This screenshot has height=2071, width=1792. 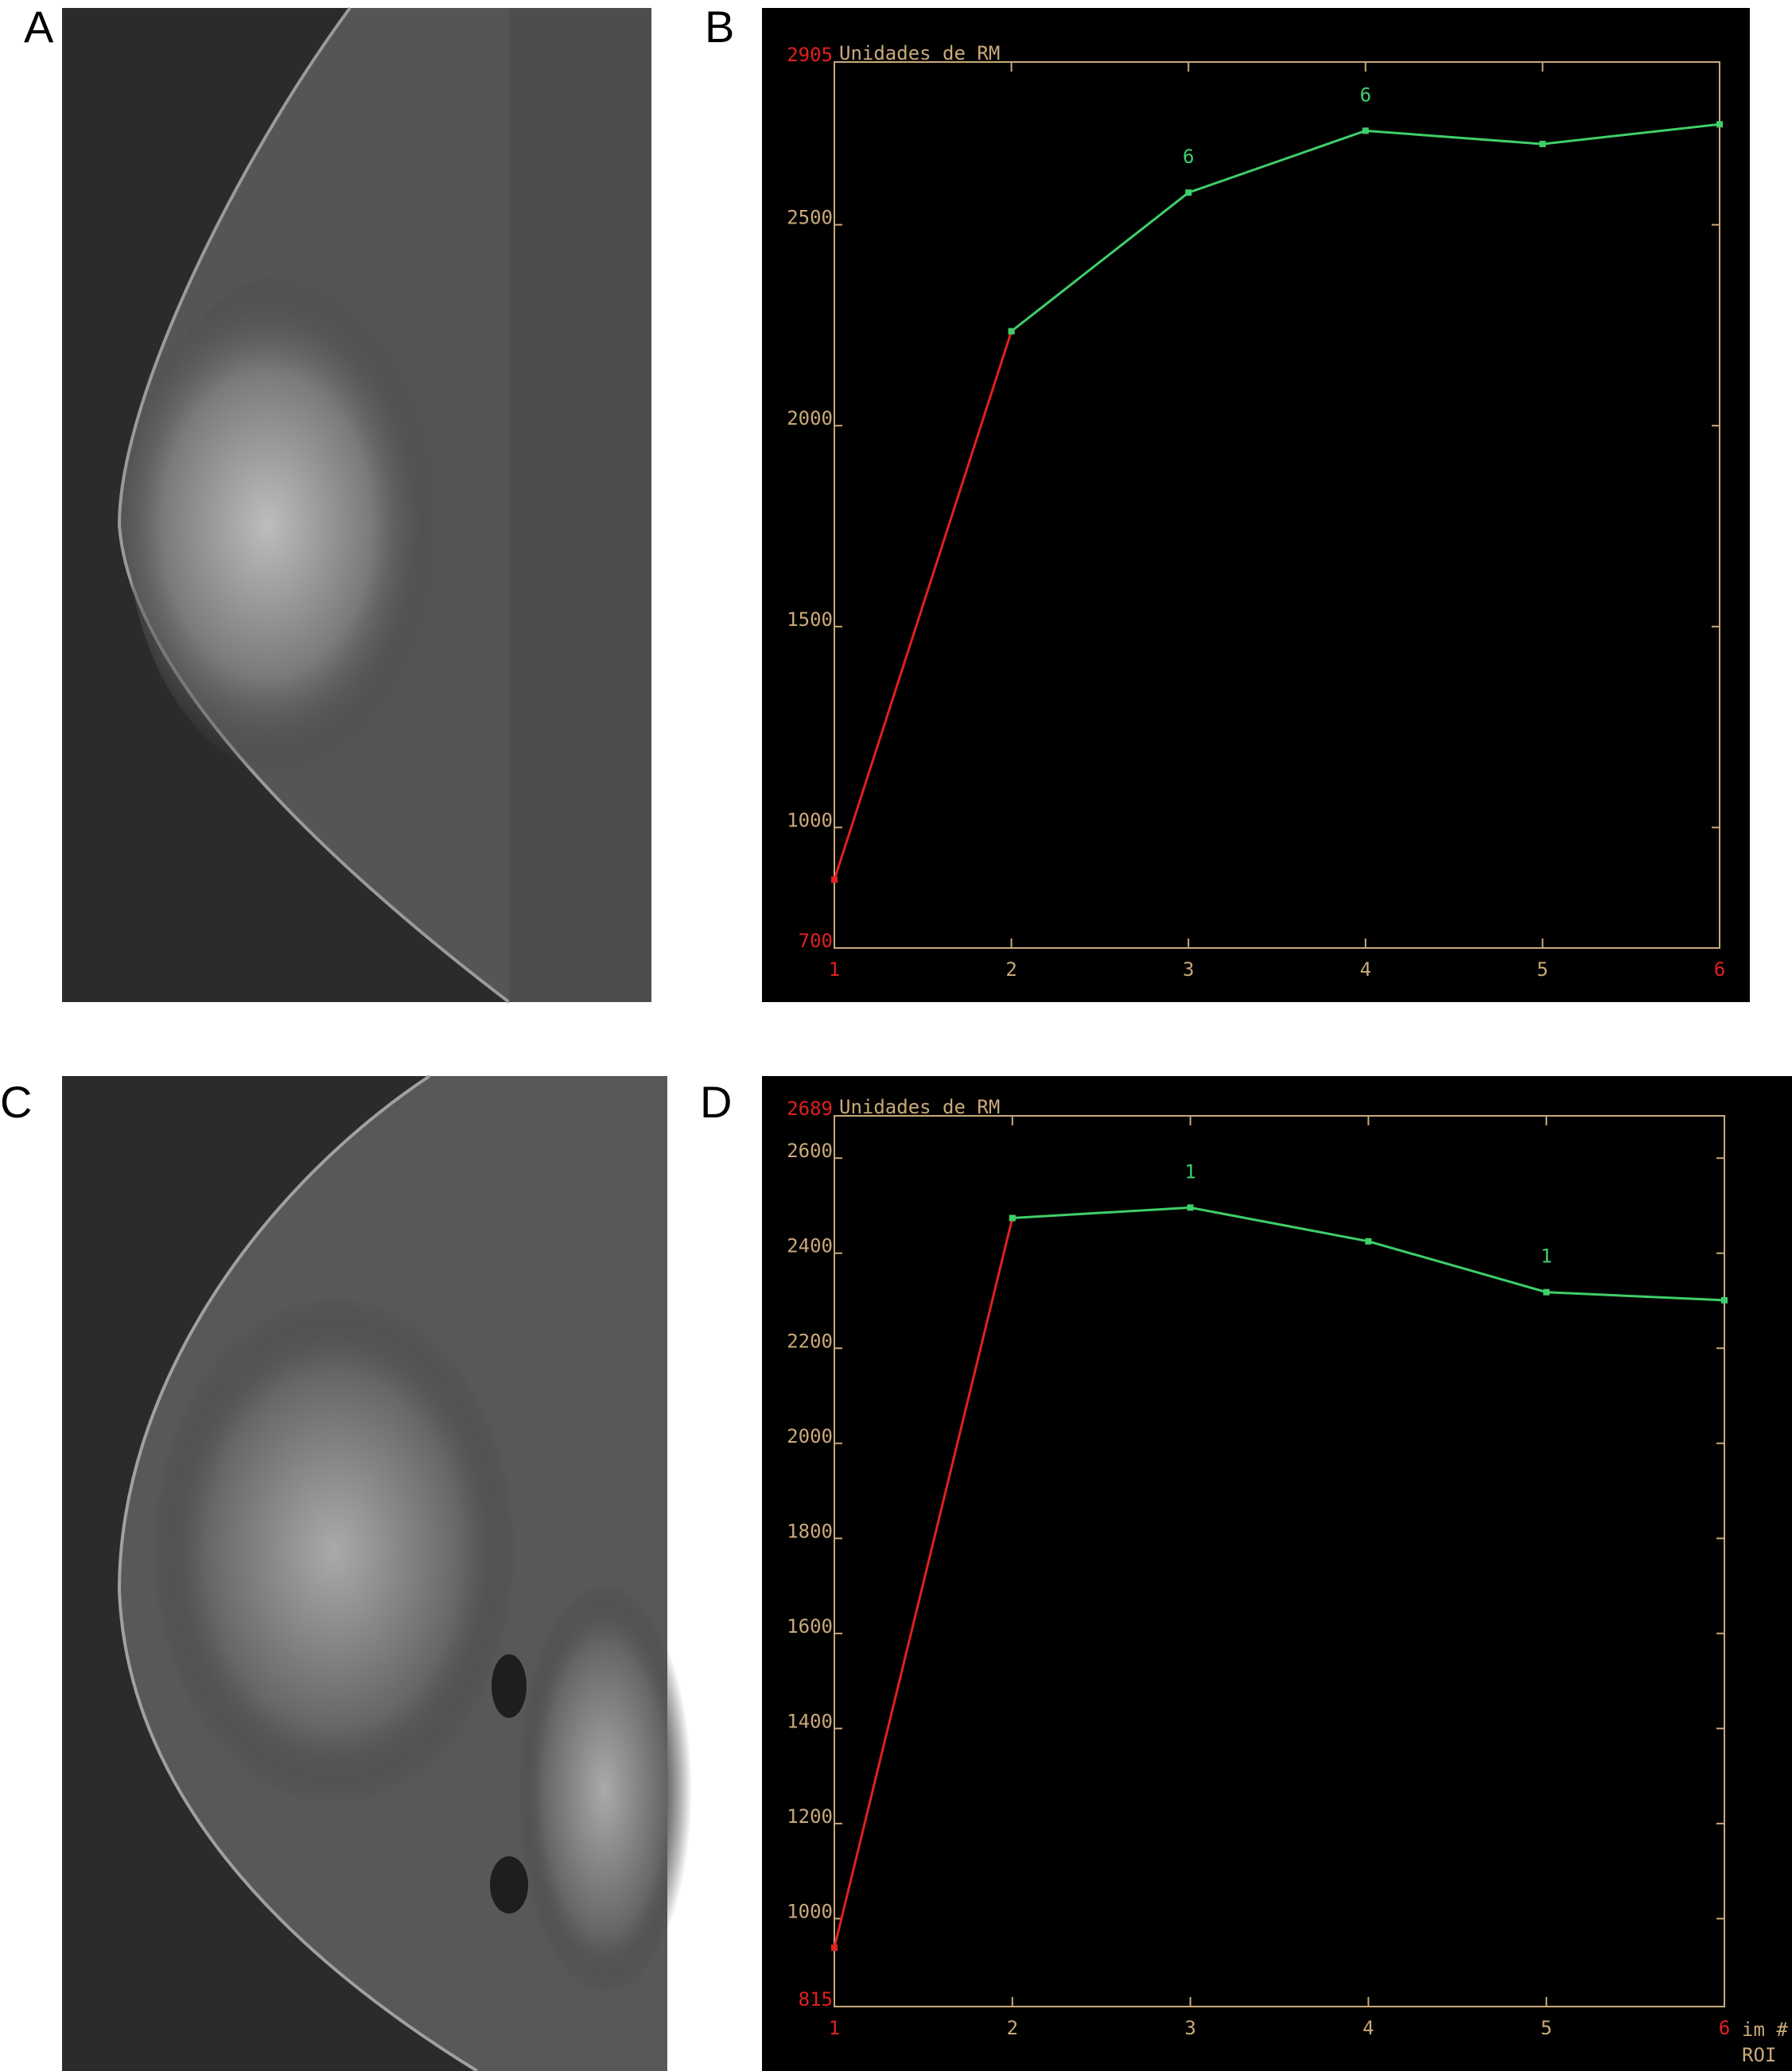 What do you see at coordinates (810, 1151) in the screenshot?
I see `y-tick-label: 2600` at bounding box center [810, 1151].